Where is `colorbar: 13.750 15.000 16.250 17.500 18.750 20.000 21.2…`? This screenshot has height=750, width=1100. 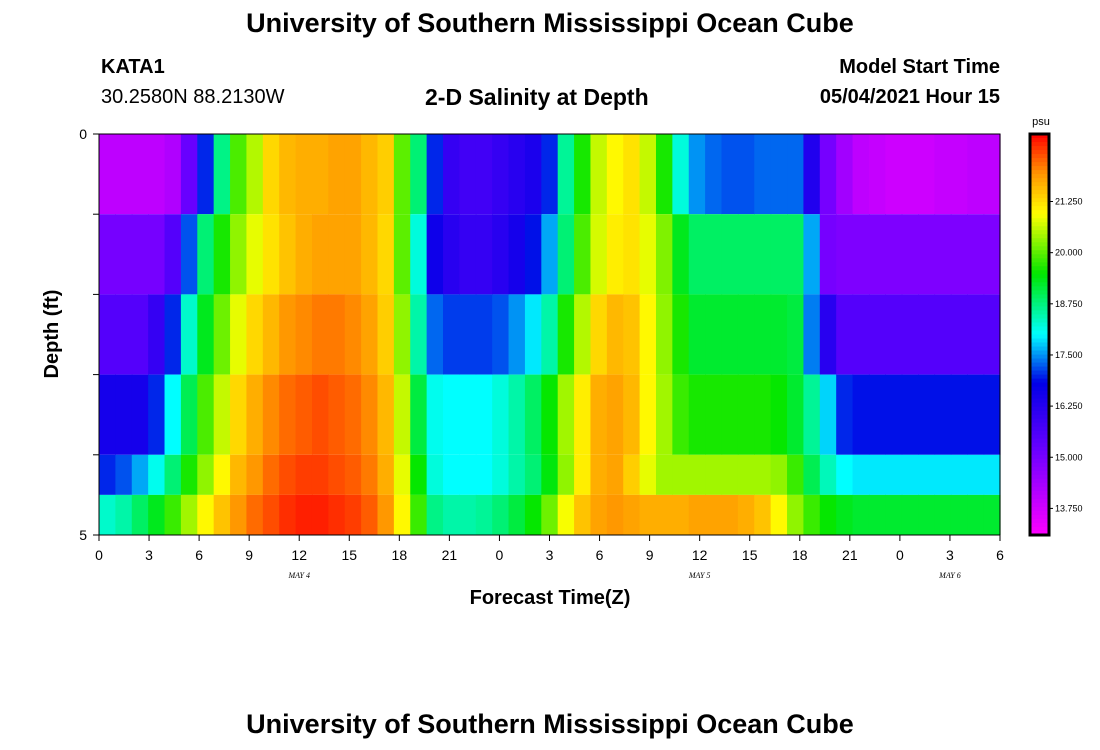
colorbar: 13.750 15.000 16.250 17.500 18.750 20.000 21.2… is located at coordinates (1055, 334).